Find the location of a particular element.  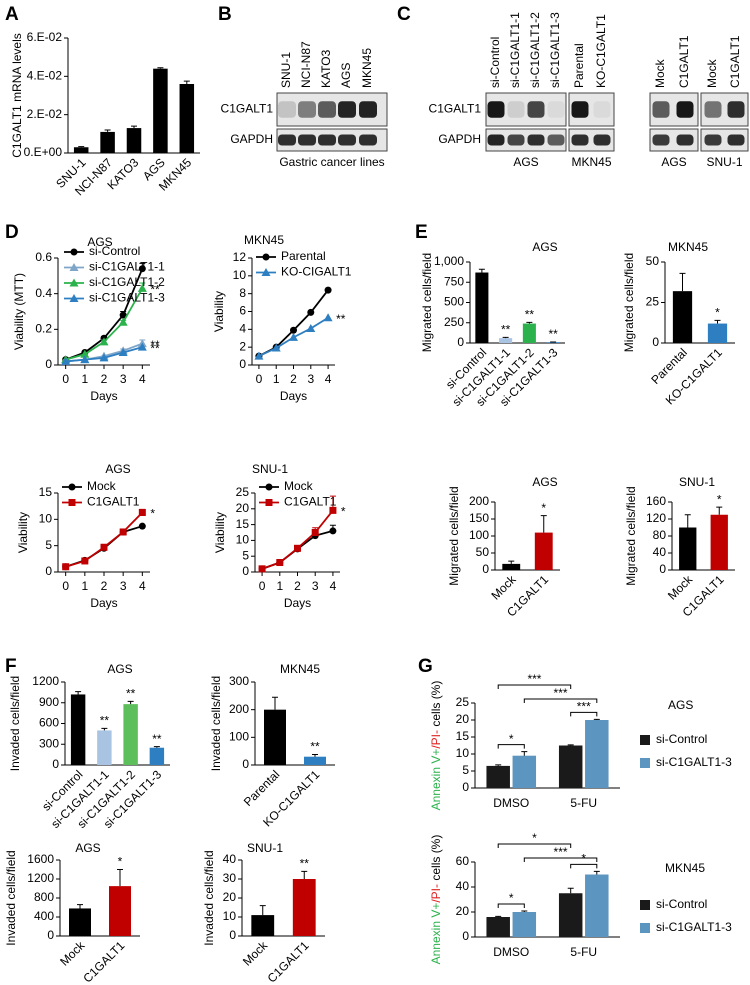

lane-label: Mock is located at coordinates (712, 73).